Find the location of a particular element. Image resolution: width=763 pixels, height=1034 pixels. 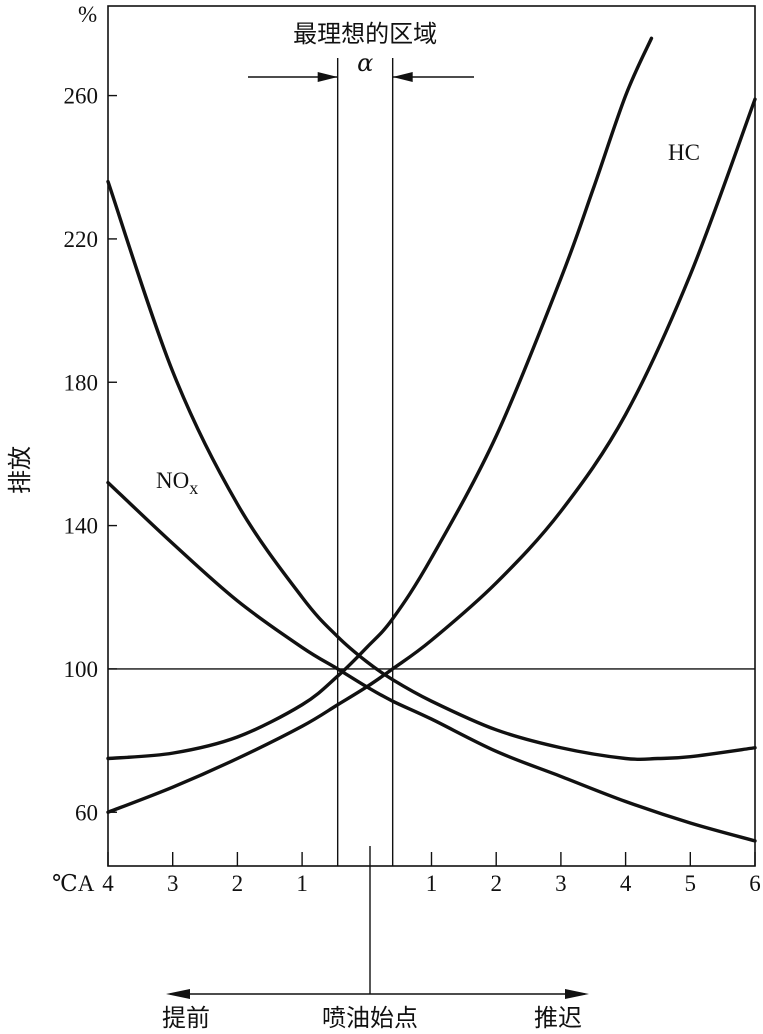

y-tick-label: 100 is located at coordinates (81, 669).